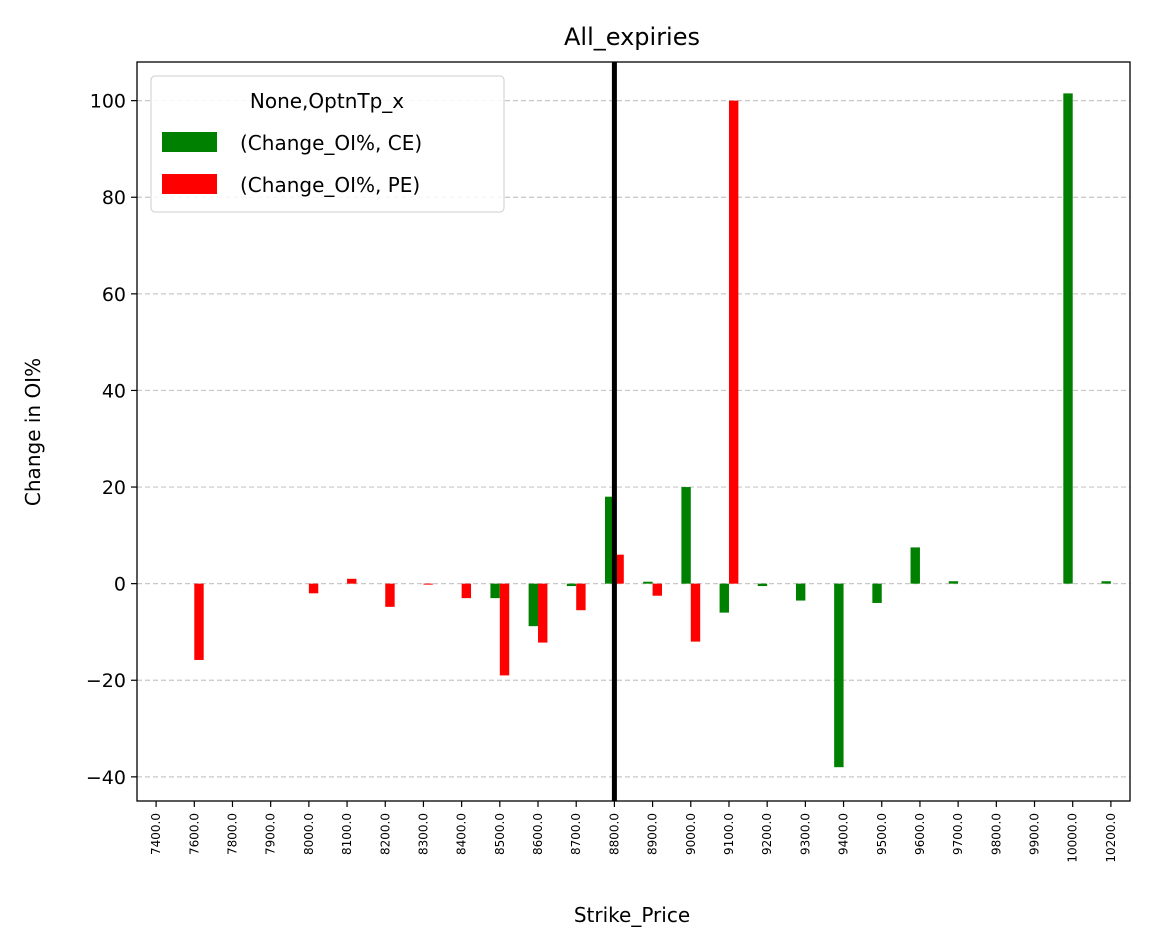 This screenshot has height=949, width=1149. I want to click on y-tick-label: −40, so click(106, 778).